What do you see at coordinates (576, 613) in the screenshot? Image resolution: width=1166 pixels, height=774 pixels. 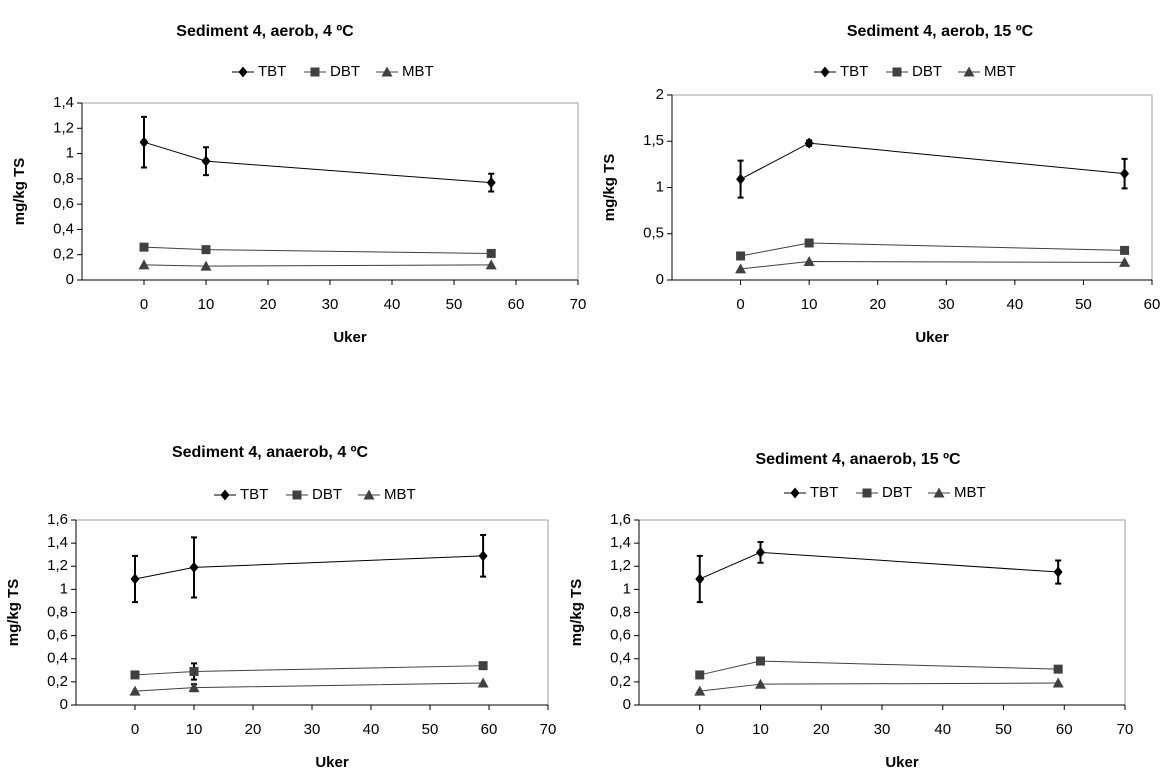 I see `y-axis-label: mg/kg TS` at bounding box center [576, 613].